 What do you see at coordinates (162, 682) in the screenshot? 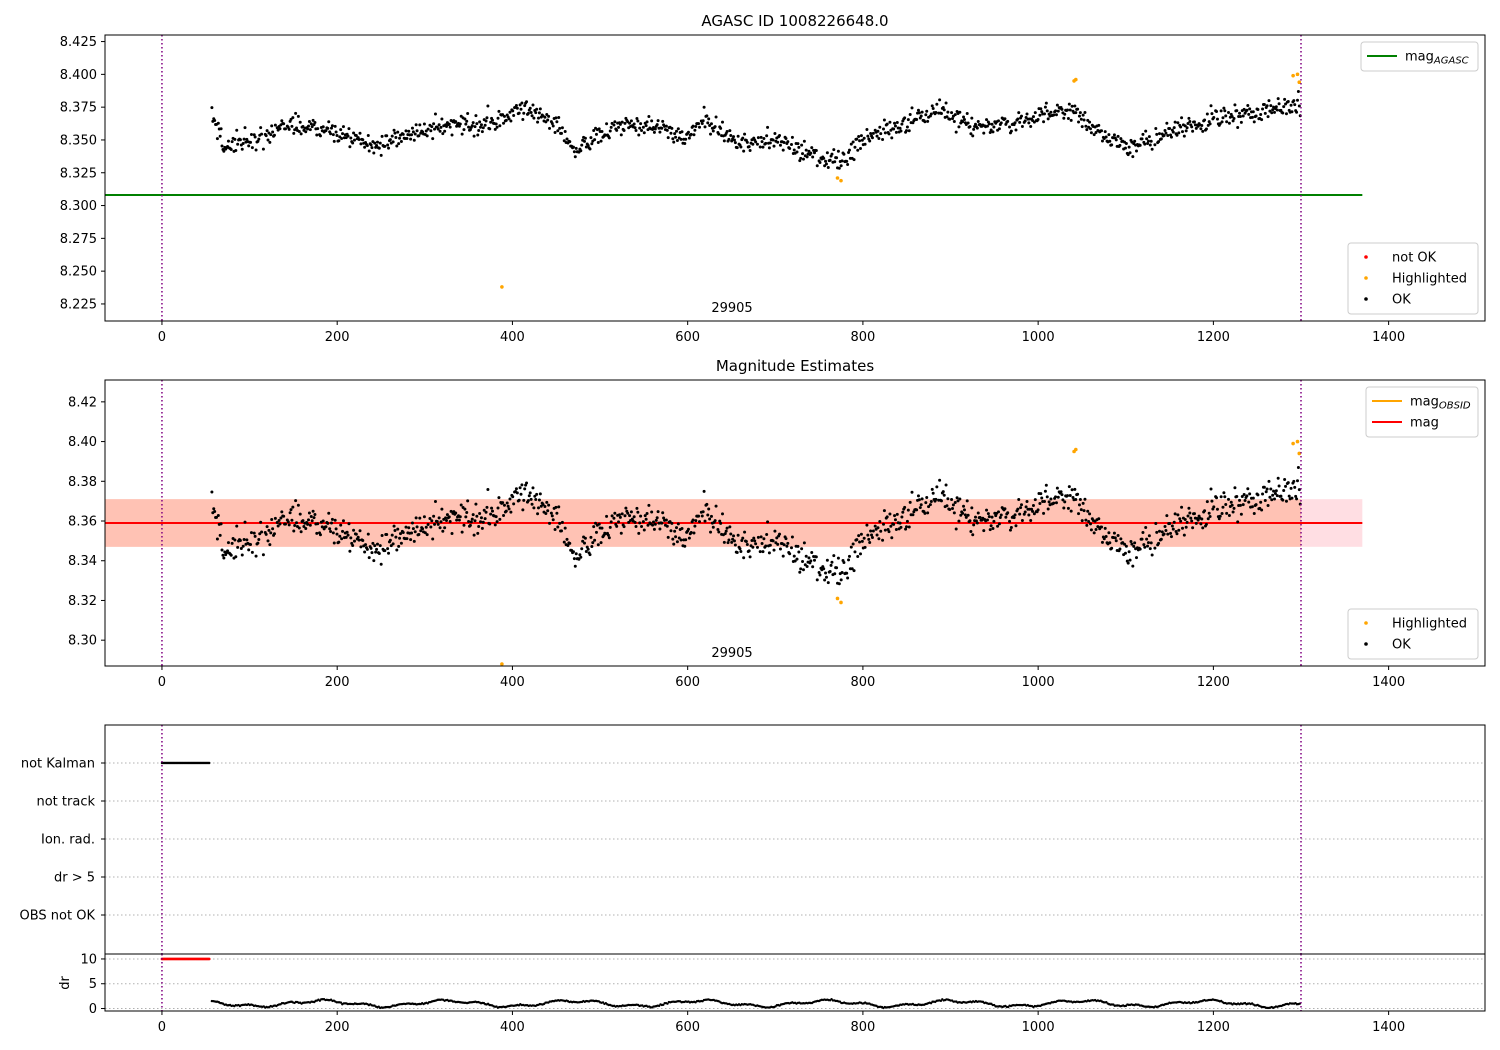
I see `x-tick-label: 0` at bounding box center [162, 682].